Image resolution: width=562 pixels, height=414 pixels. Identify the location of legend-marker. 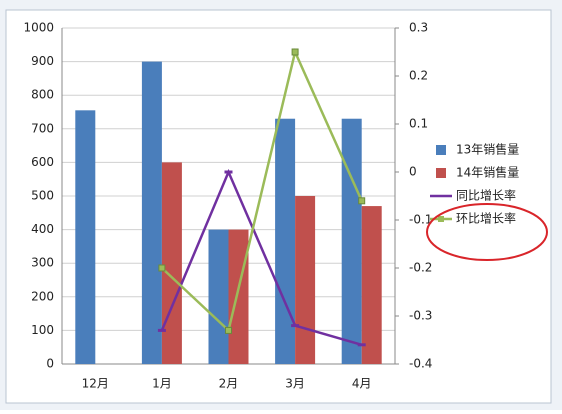
(441, 219).